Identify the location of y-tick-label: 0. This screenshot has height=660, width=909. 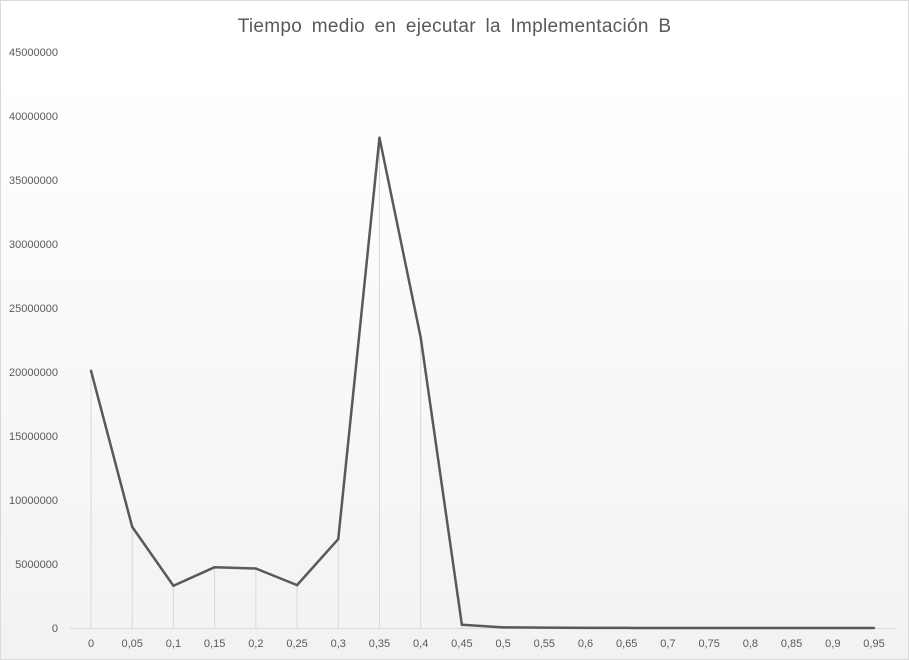
(55, 629).